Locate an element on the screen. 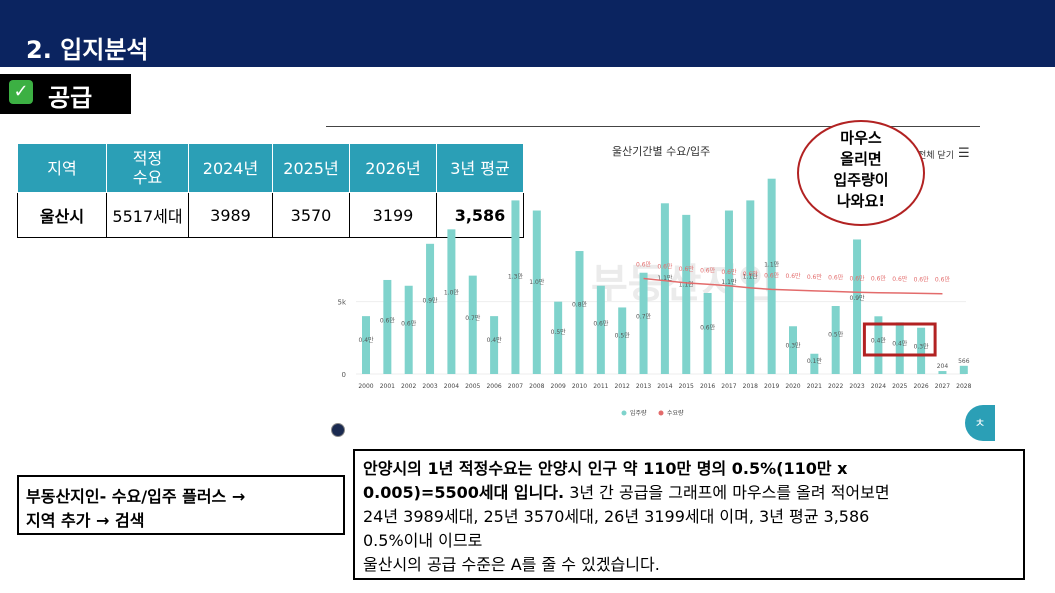 The image size is (1055, 593). section-label-text: 공급 is located at coordinates (70, 98).